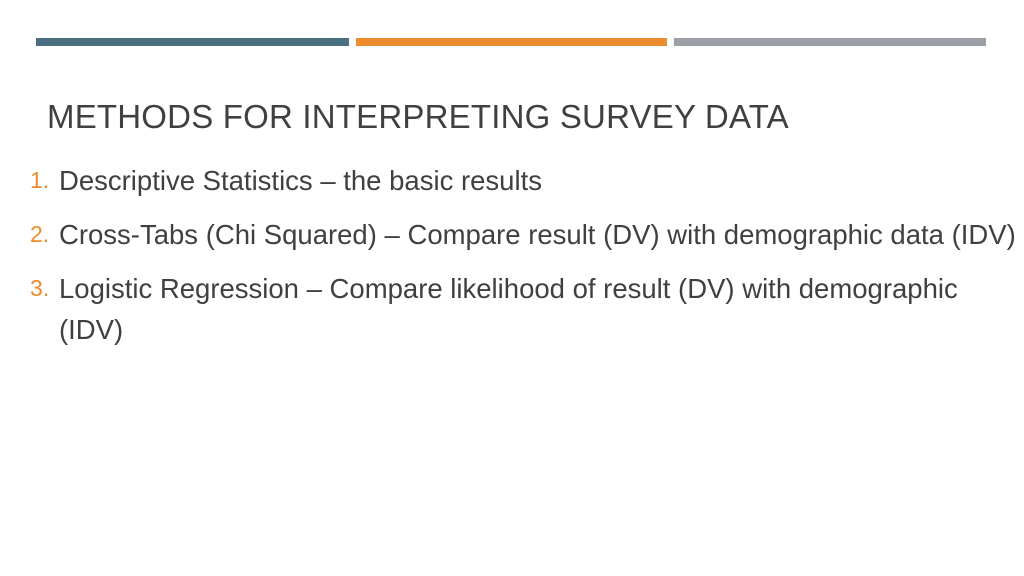 This screenshot has height=576, width=1024. What do you see at coordinates (40, 288) in the screenshot?
I see `list-item-number: 3.` at bounding box center [40, 288].